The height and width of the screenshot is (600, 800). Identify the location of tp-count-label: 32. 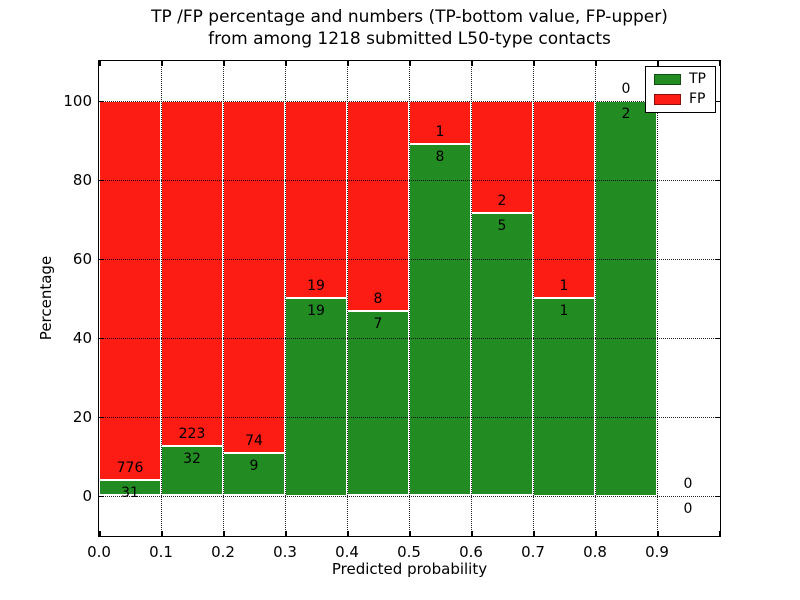
(192, 458).